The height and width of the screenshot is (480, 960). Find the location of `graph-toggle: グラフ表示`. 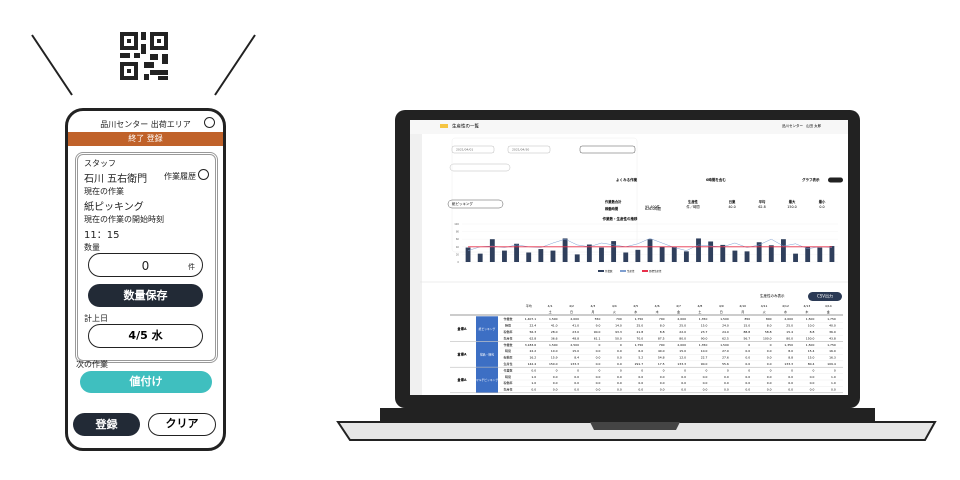

graph-toggle: グラフ表示 is located at coordinates (811, 179).